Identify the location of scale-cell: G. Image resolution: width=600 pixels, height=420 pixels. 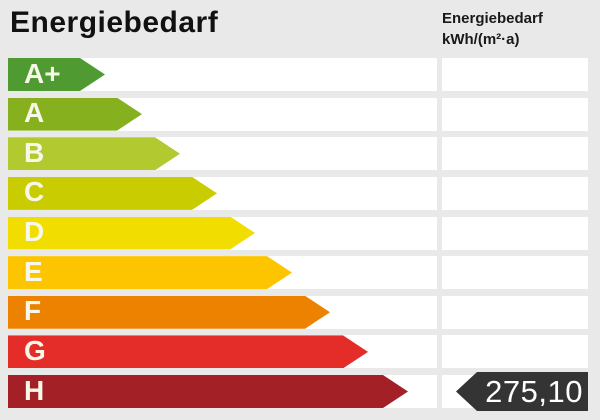
(222, 352).